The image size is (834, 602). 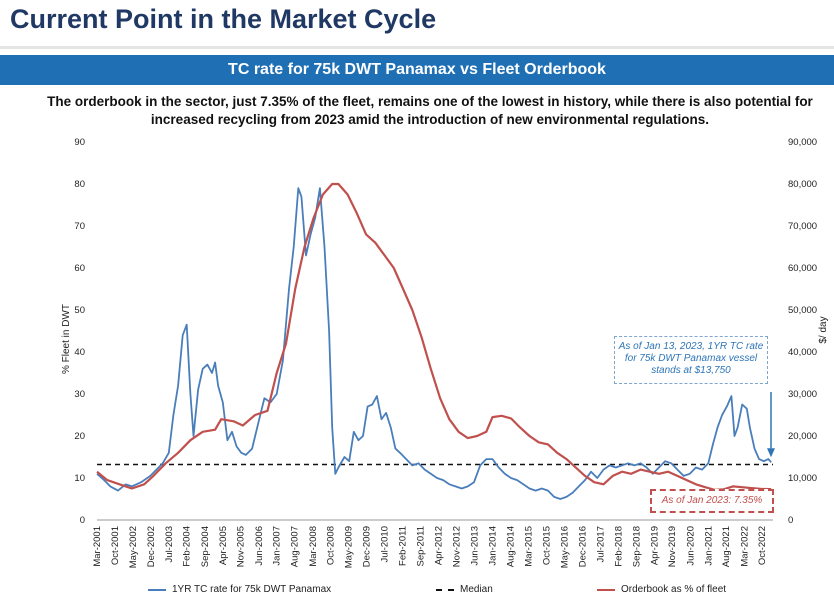 What do you see at coordinates (802, 436) in the screenshot?
I see `y2-axis-tick-label: 20,000` at bounding box center [802, 436].